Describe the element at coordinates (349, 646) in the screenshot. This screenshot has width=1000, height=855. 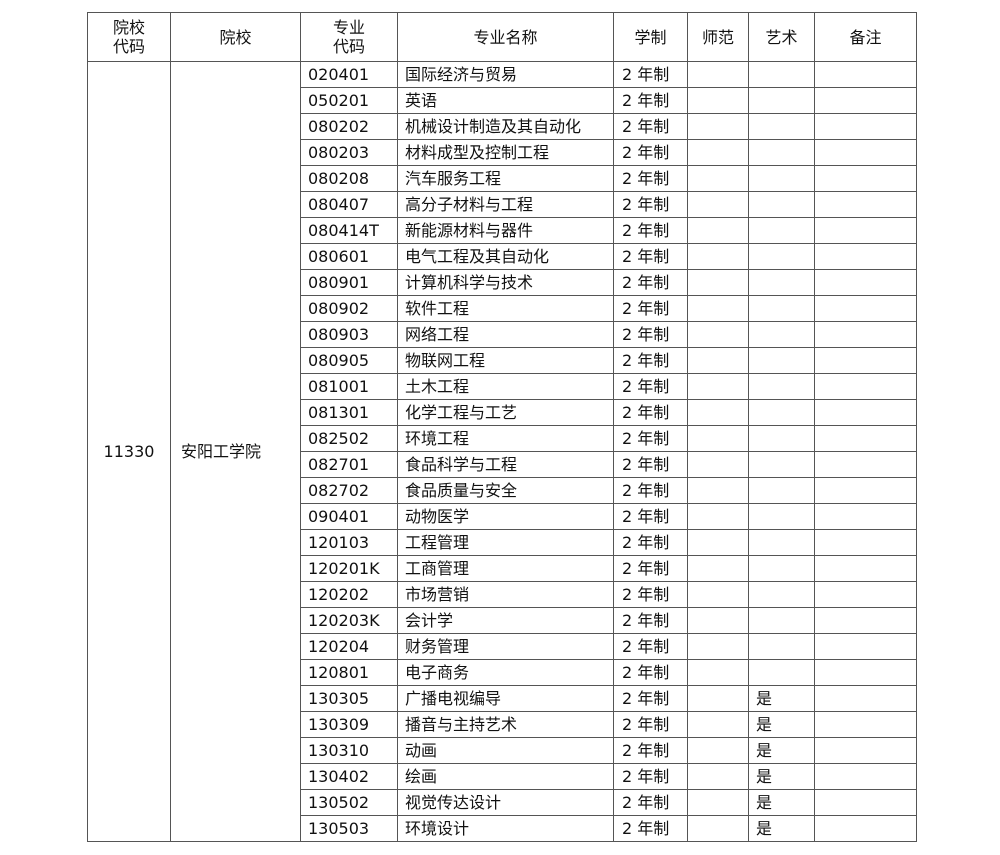
I see `major-code-cell: 120204` at that location.